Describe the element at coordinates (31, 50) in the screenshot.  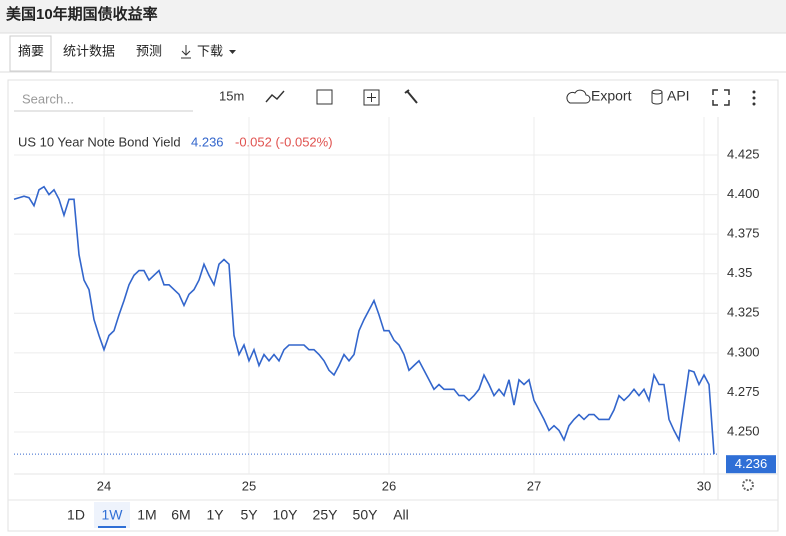
I see `tab: 摘要` at that location.